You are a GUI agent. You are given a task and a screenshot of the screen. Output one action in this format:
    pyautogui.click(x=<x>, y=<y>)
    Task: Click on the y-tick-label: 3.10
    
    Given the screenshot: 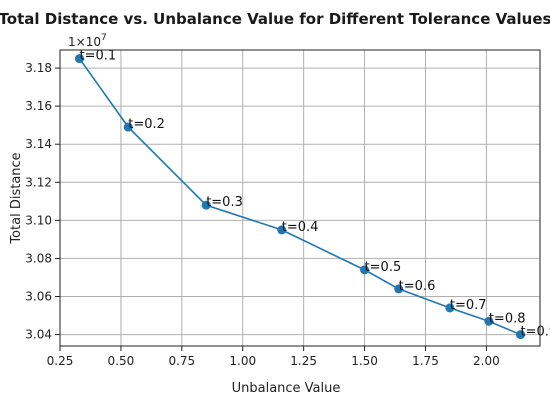 What is the action you would take?
    pyautogui.click(x=38, y=220)
    